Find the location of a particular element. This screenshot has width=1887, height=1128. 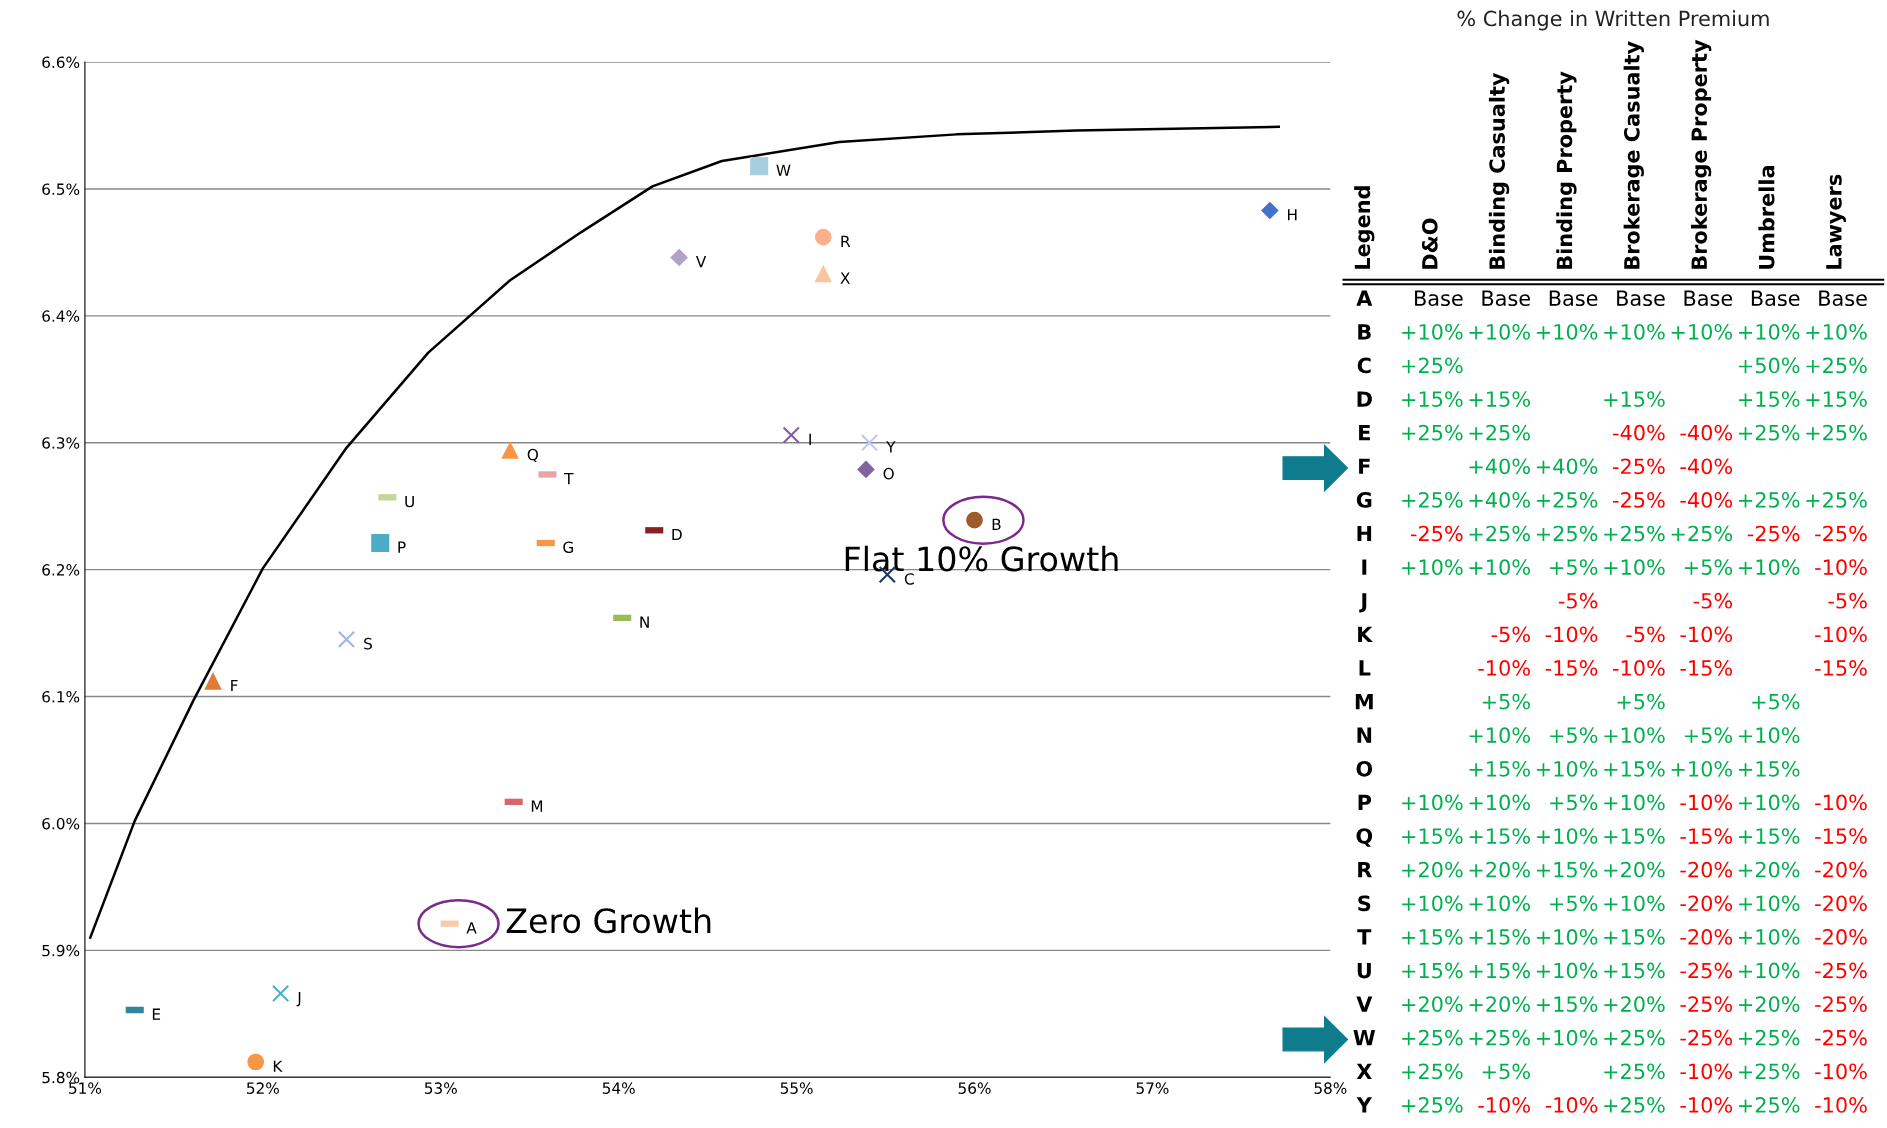

category-label: T is located at coordinates (1364, 937).